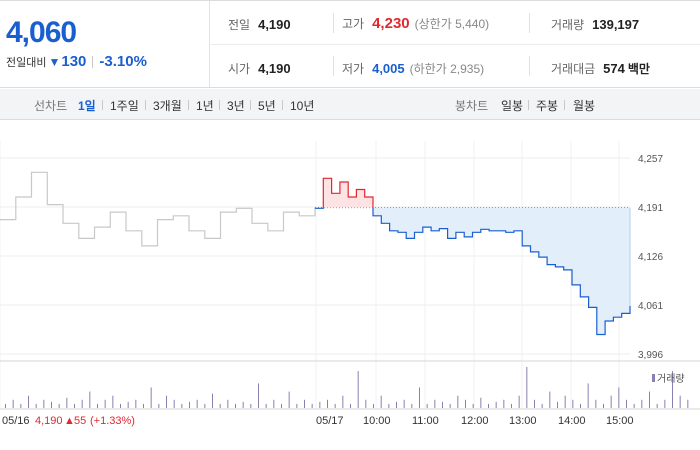 The image size is (700, 450). I want to click on candle-daily: 일봉, so click(512, 106).